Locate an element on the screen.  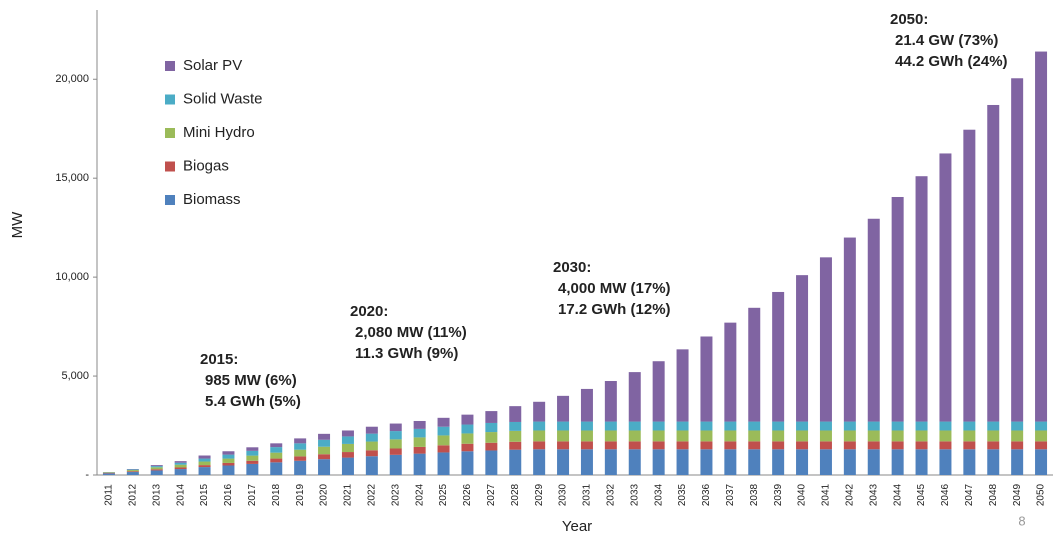
x-tick-label: 2027 is located at coordinates (491, 494).